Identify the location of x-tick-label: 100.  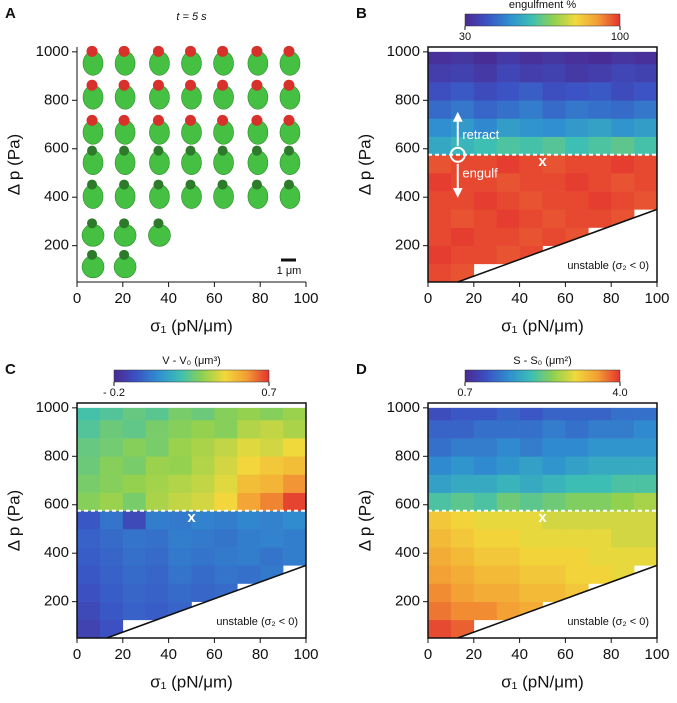
(305, 654).